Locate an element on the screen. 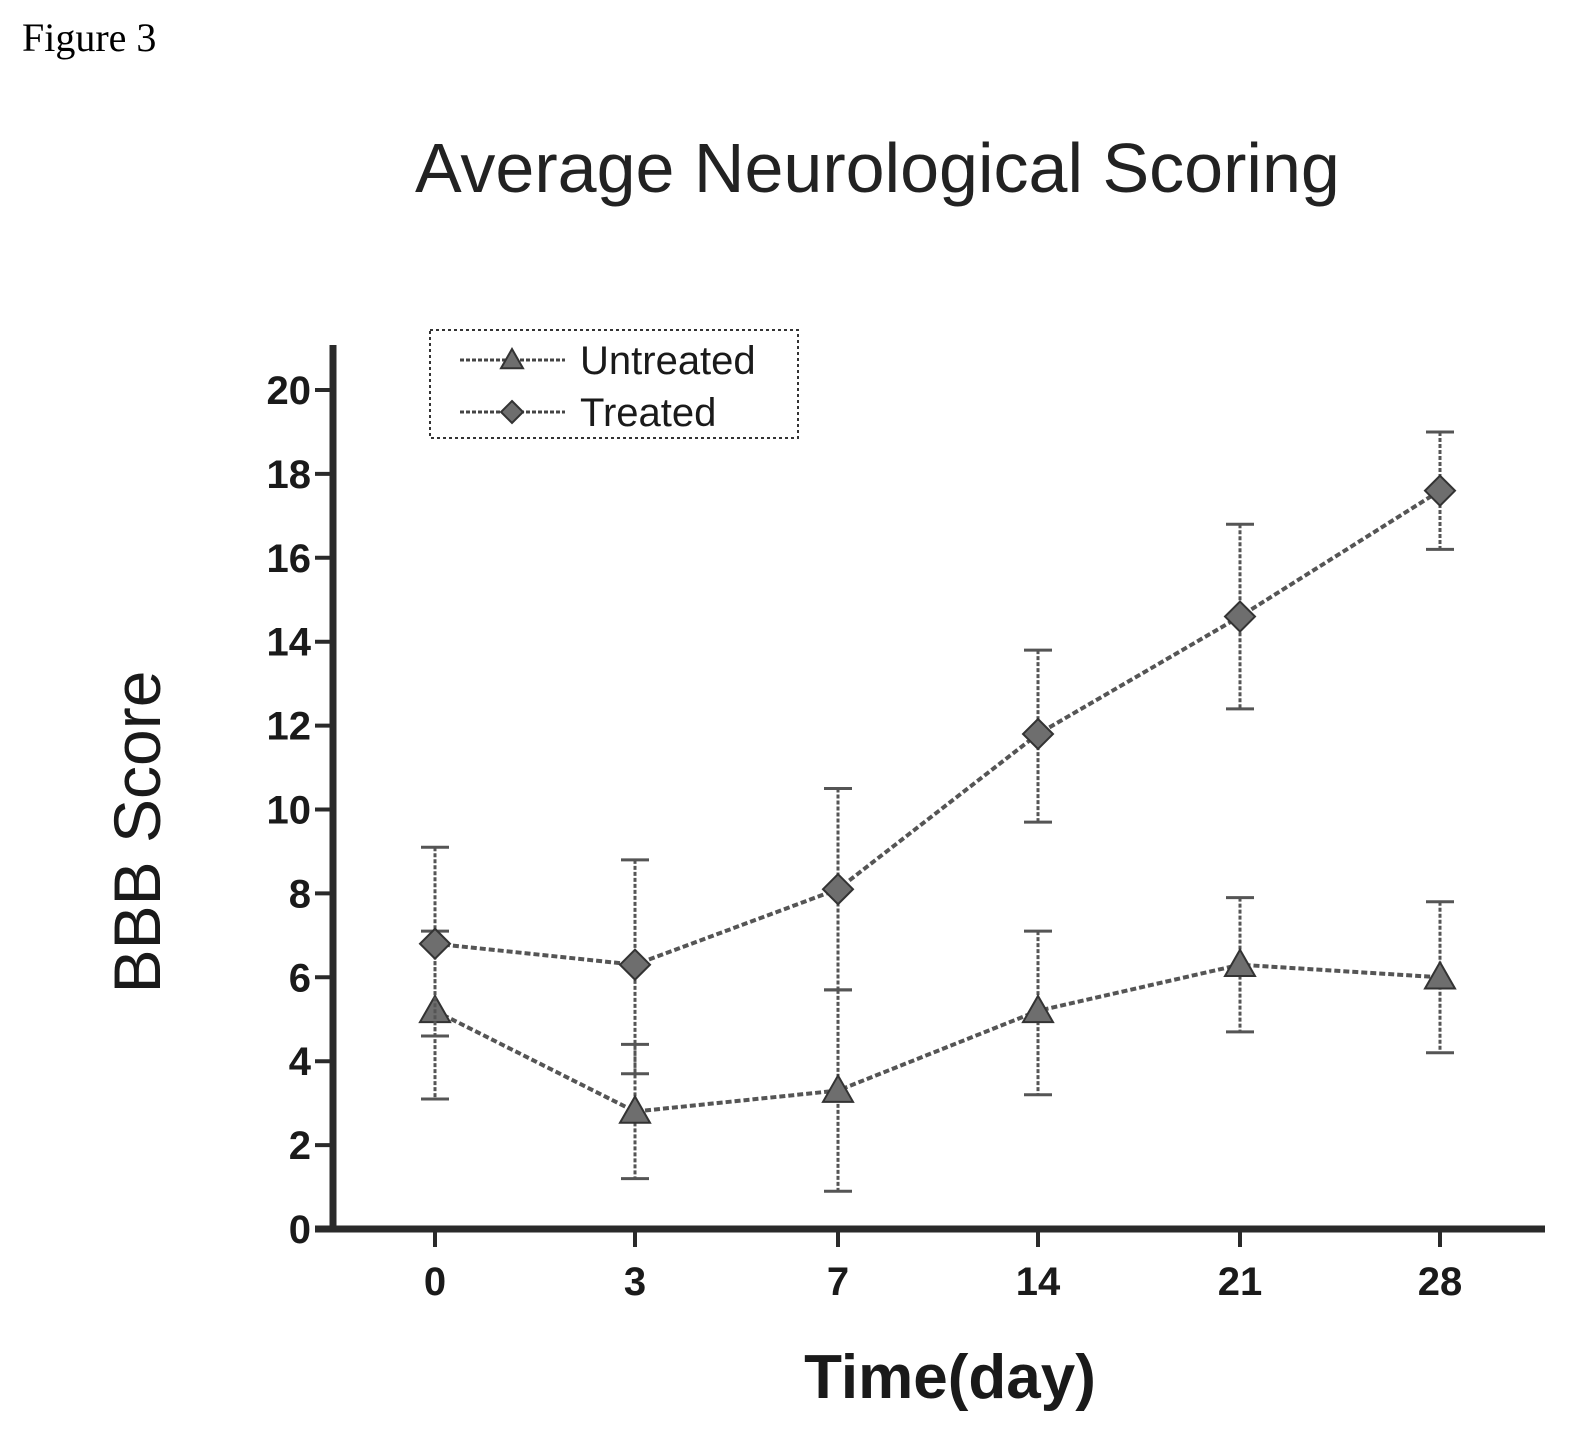 The height and width of the screenshot is (1454, 1595). y-tick-label: 6 is located at coordinates (300, 978).